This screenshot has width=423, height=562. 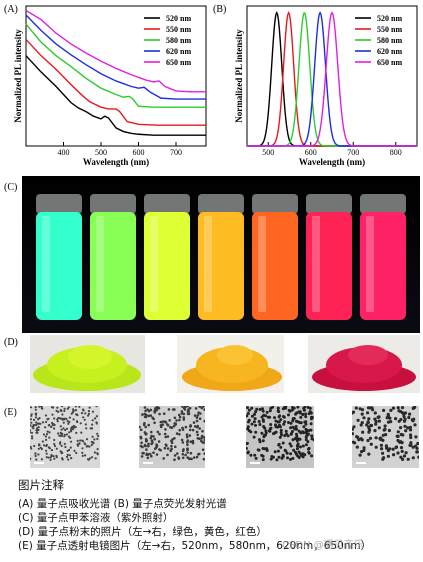 What do you see at coordinates (230, 364) in the screenshot?
I see `yellow-powder-photo` at bounding box center [230, 364].